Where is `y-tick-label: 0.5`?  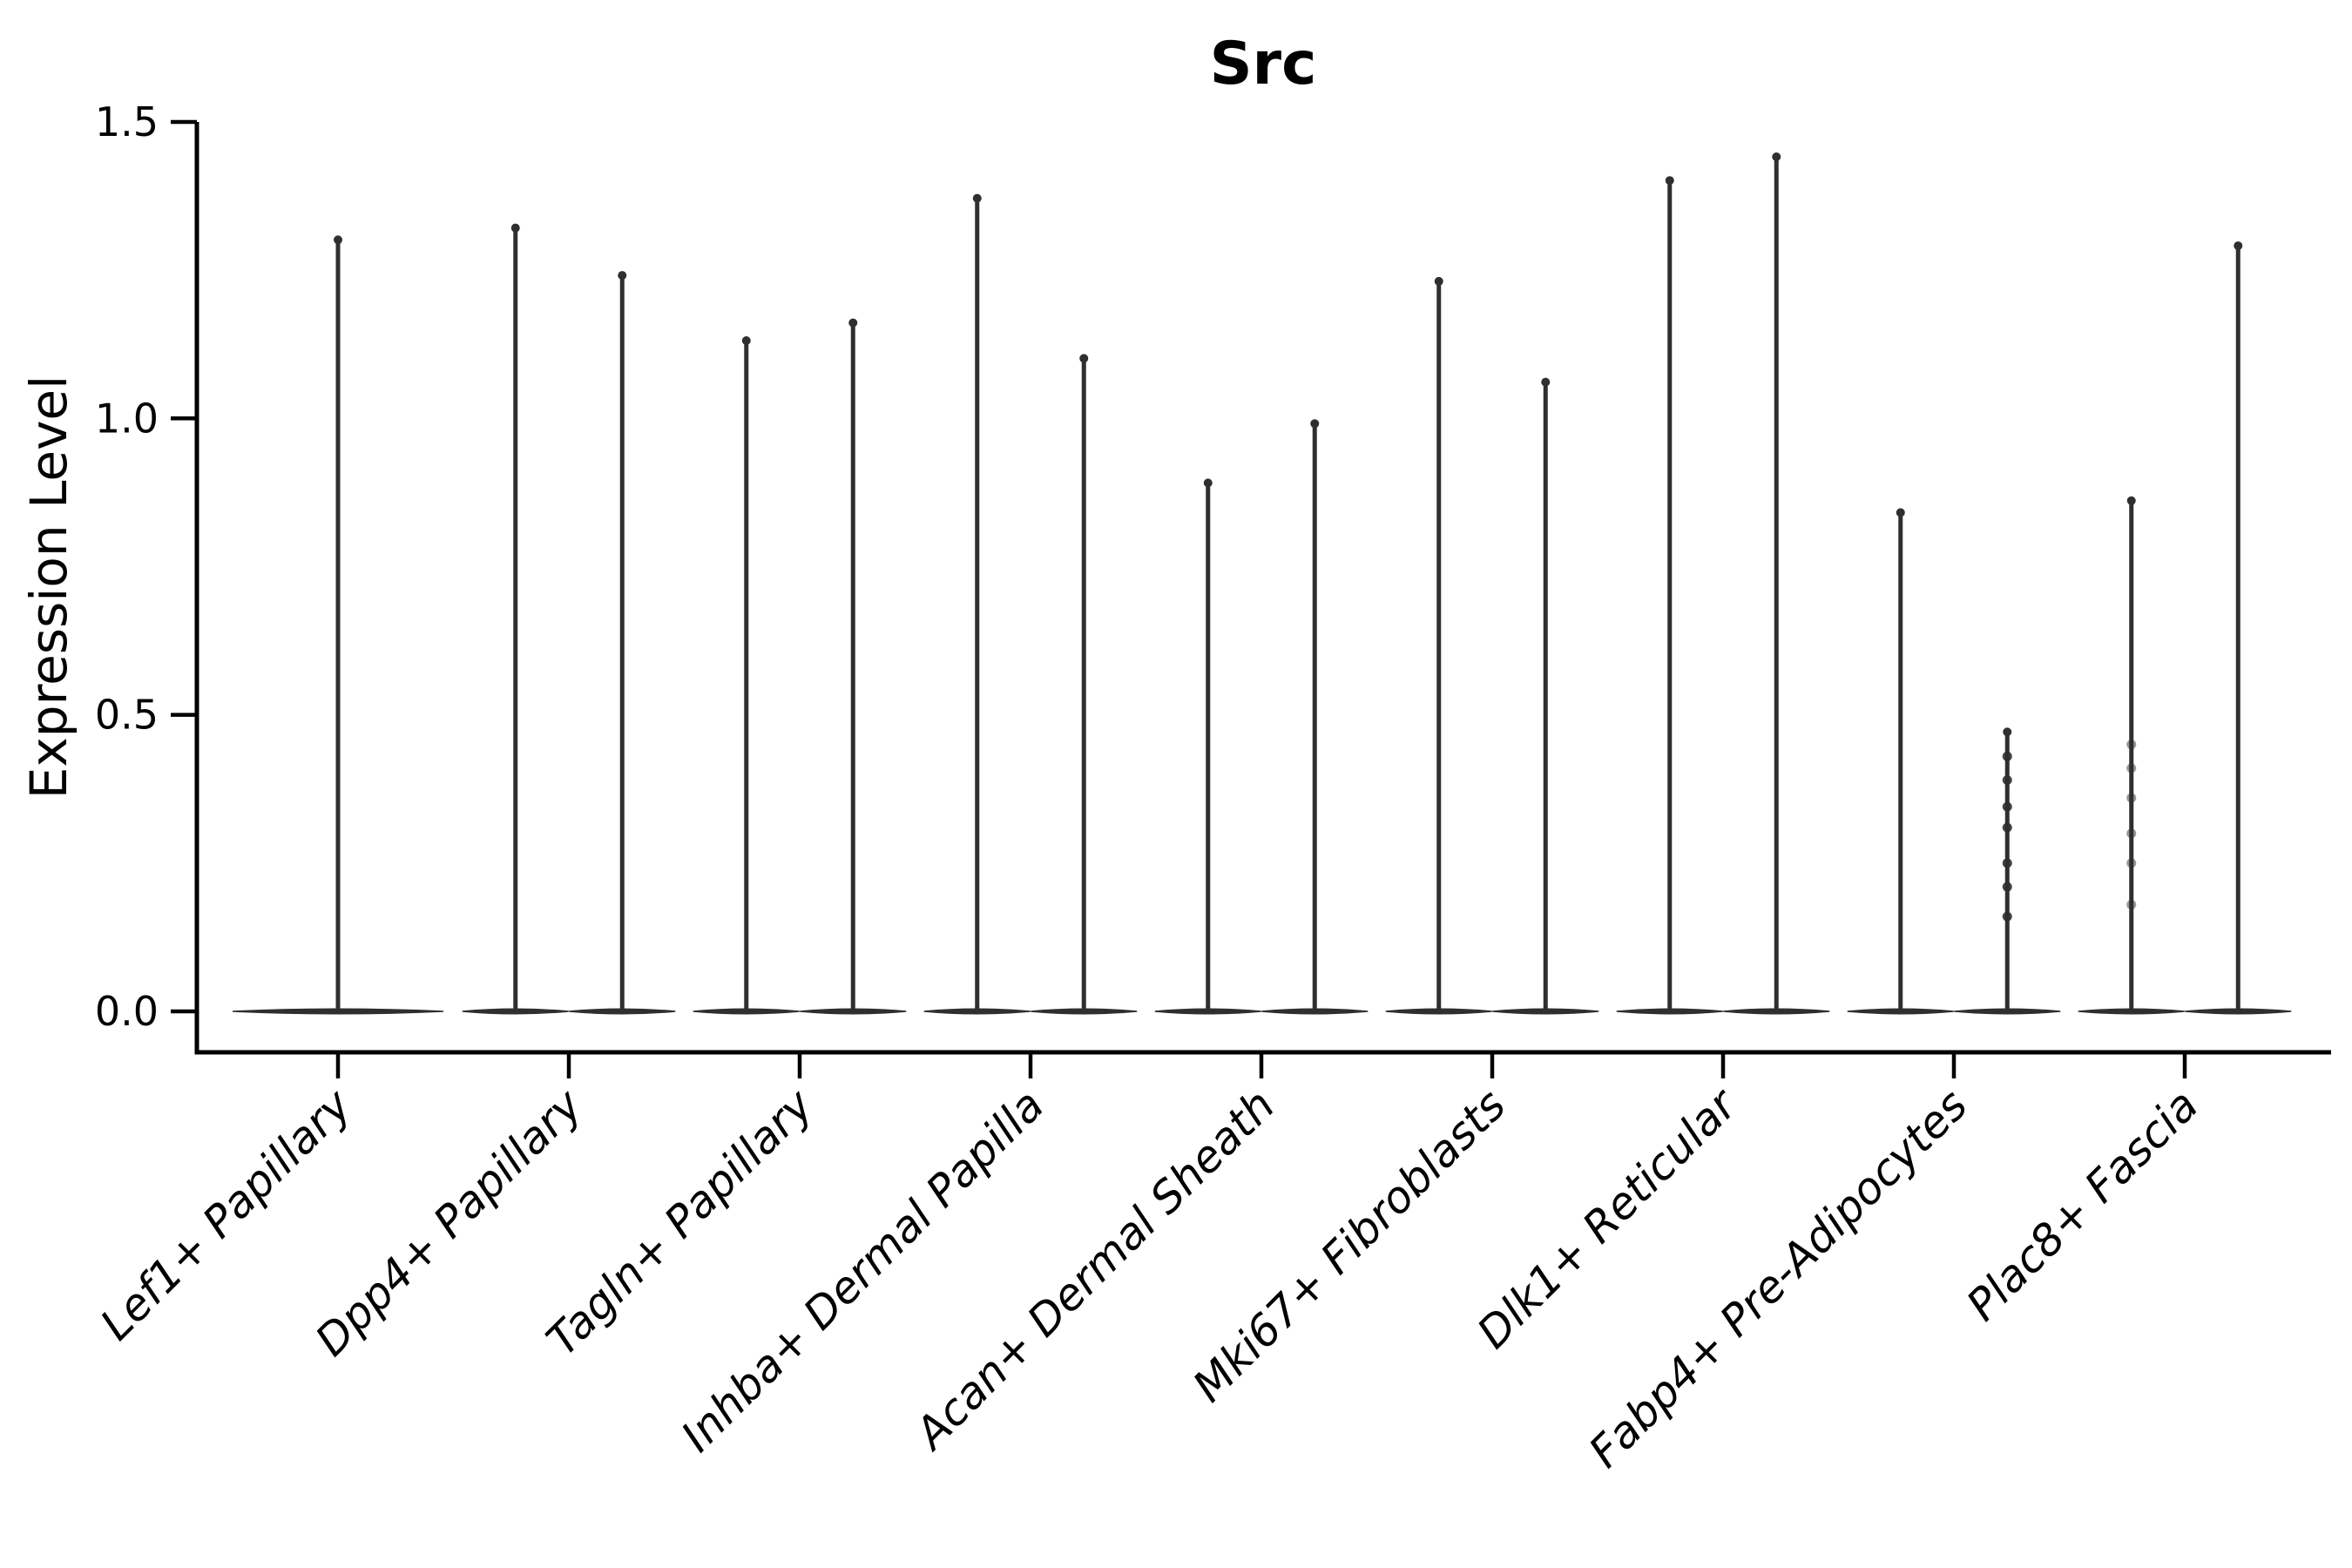 y-tick-label: 0.5 is located at coordinates (127, 716).